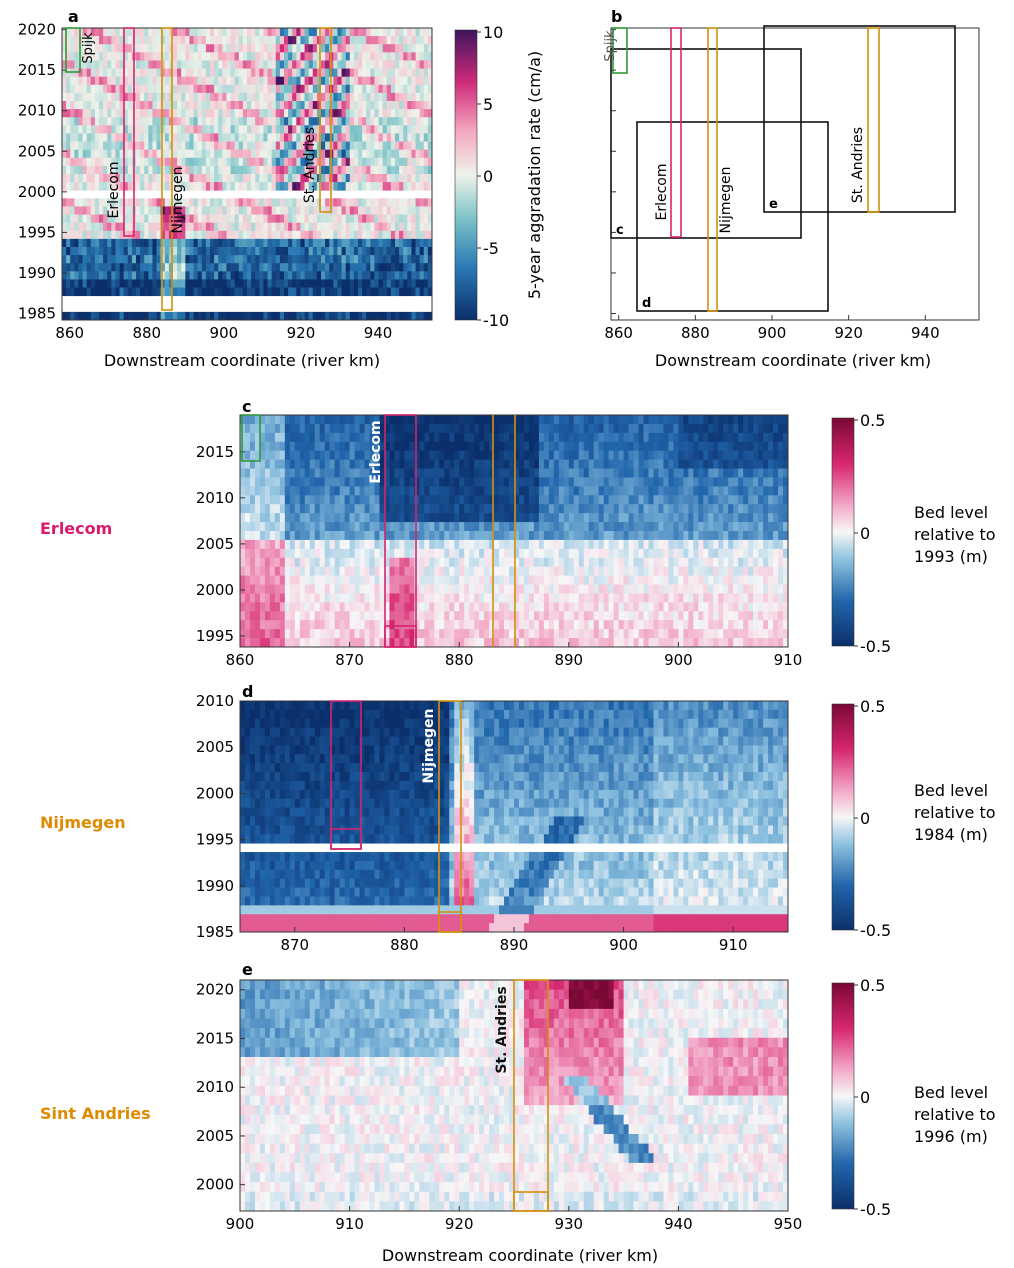 The image size is (1014, 1268). What do you see at coordinates (301, 333) in the screenshot?
I see `x-tick-label: 920` at bounding box center [301, 333].